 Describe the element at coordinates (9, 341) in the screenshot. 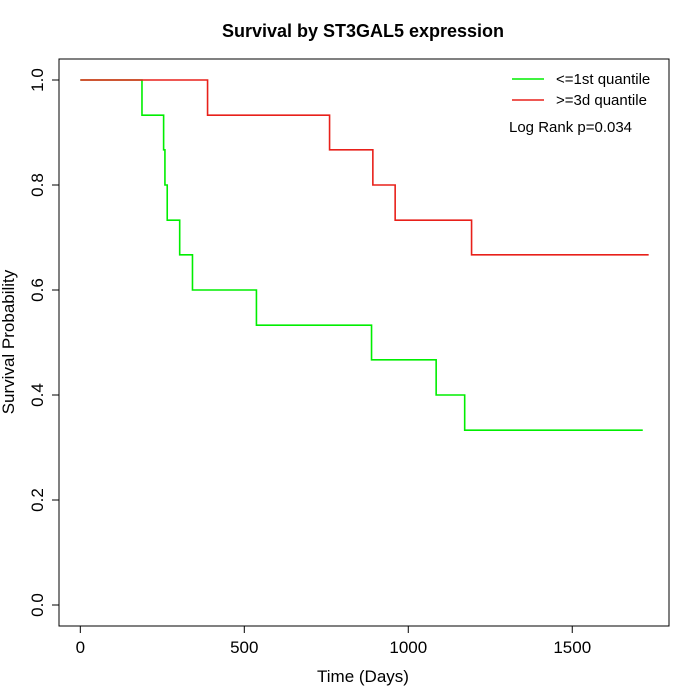

I see `y-axis-label: Survival Probability` at that location.